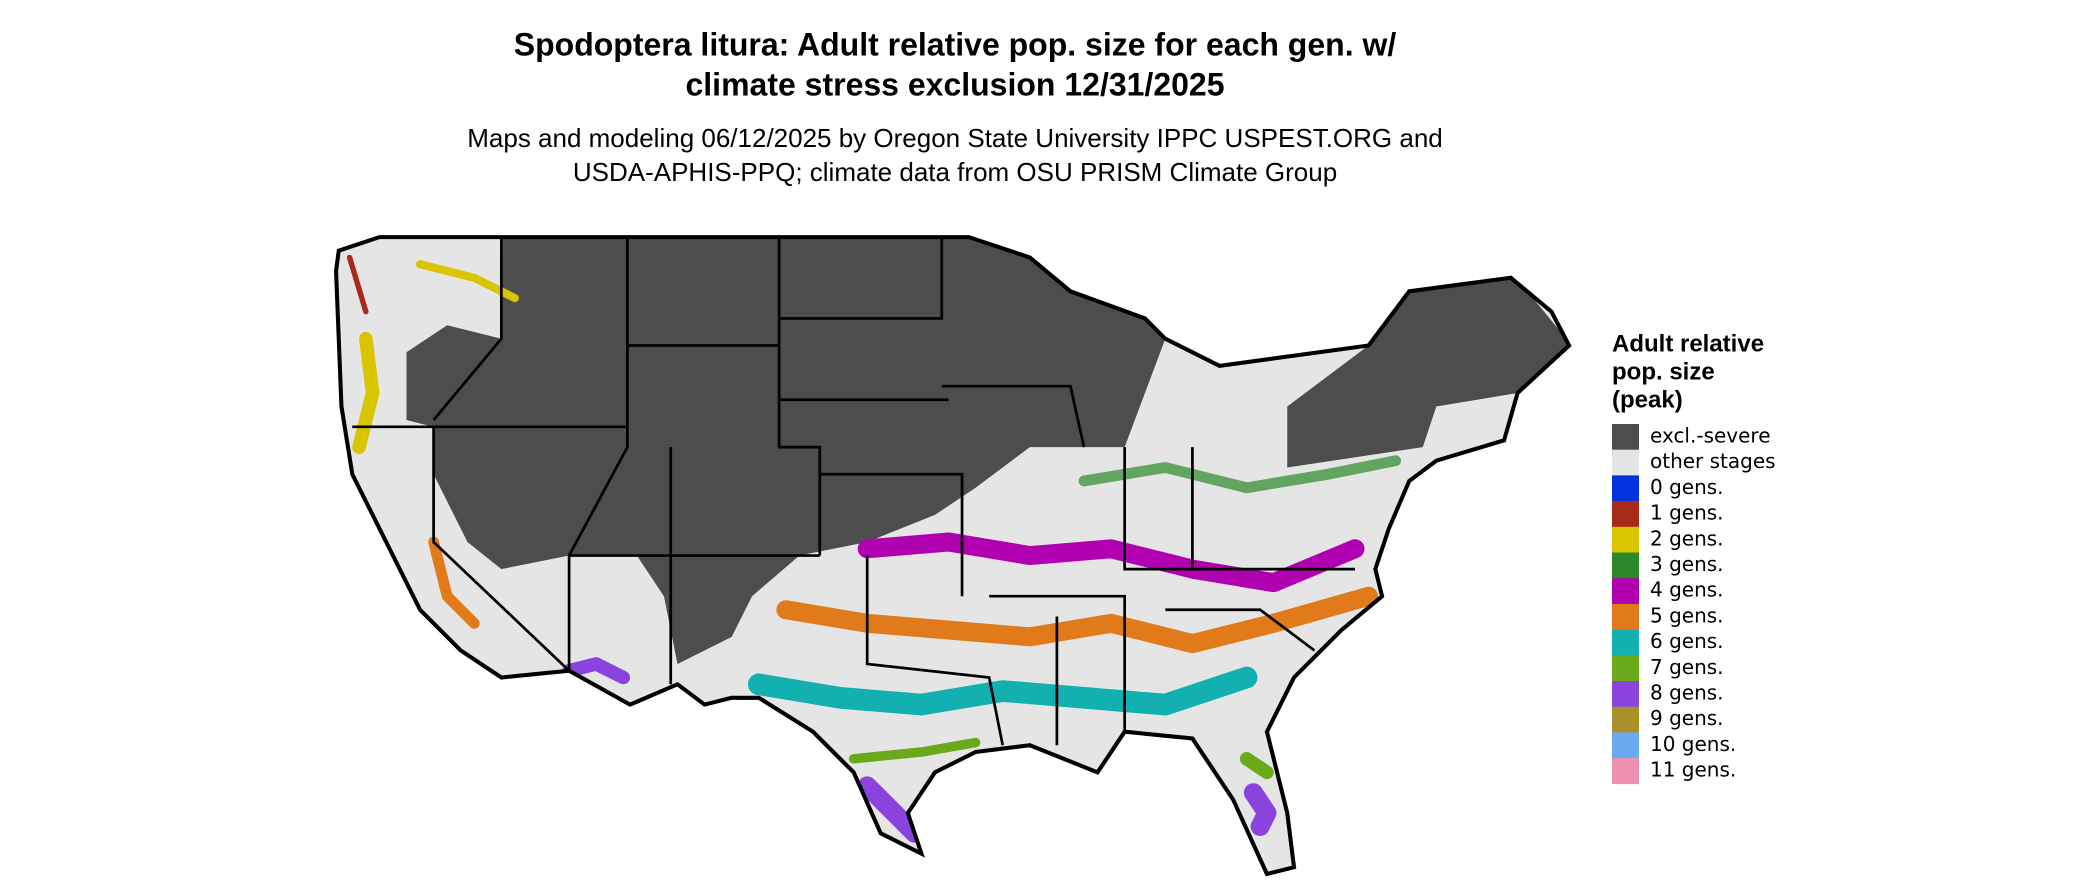 The image size is (2100, 892). I want to click on legend-label: 8 gens., so click(1687, 693).